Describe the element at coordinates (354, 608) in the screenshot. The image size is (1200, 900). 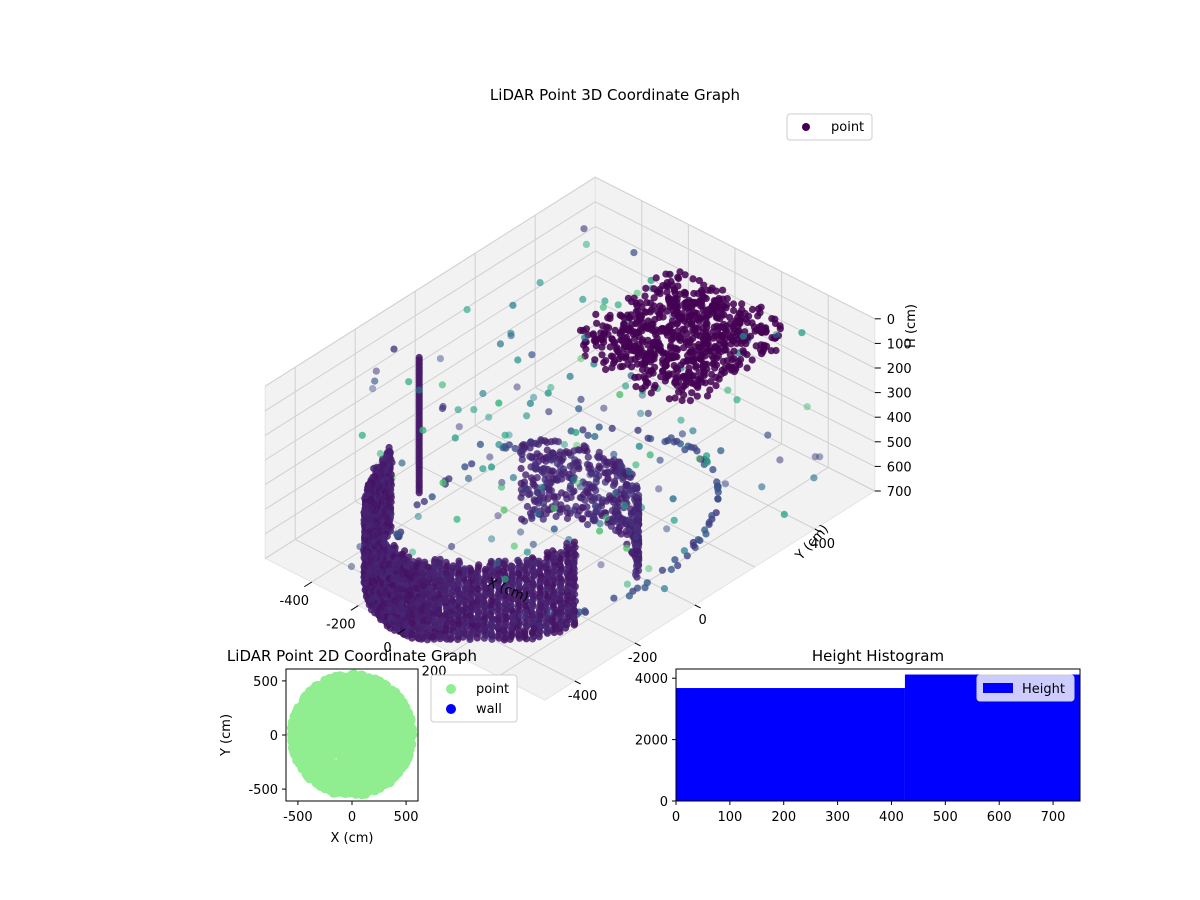
I see `x-tick` at that location.